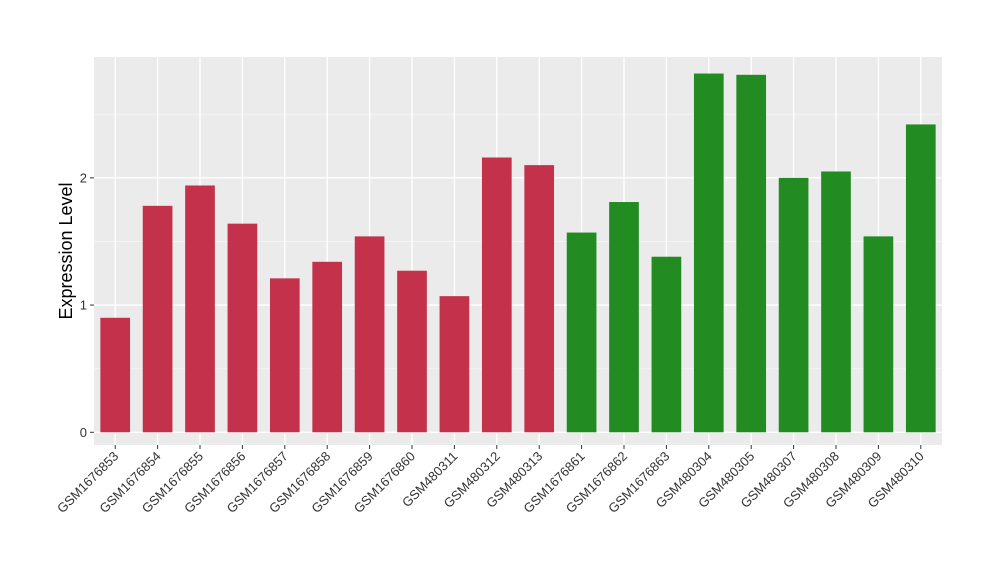  Describe the element at coordinates (83, 305) in the screenshot. I see `y-tick-label: 1` at that location.